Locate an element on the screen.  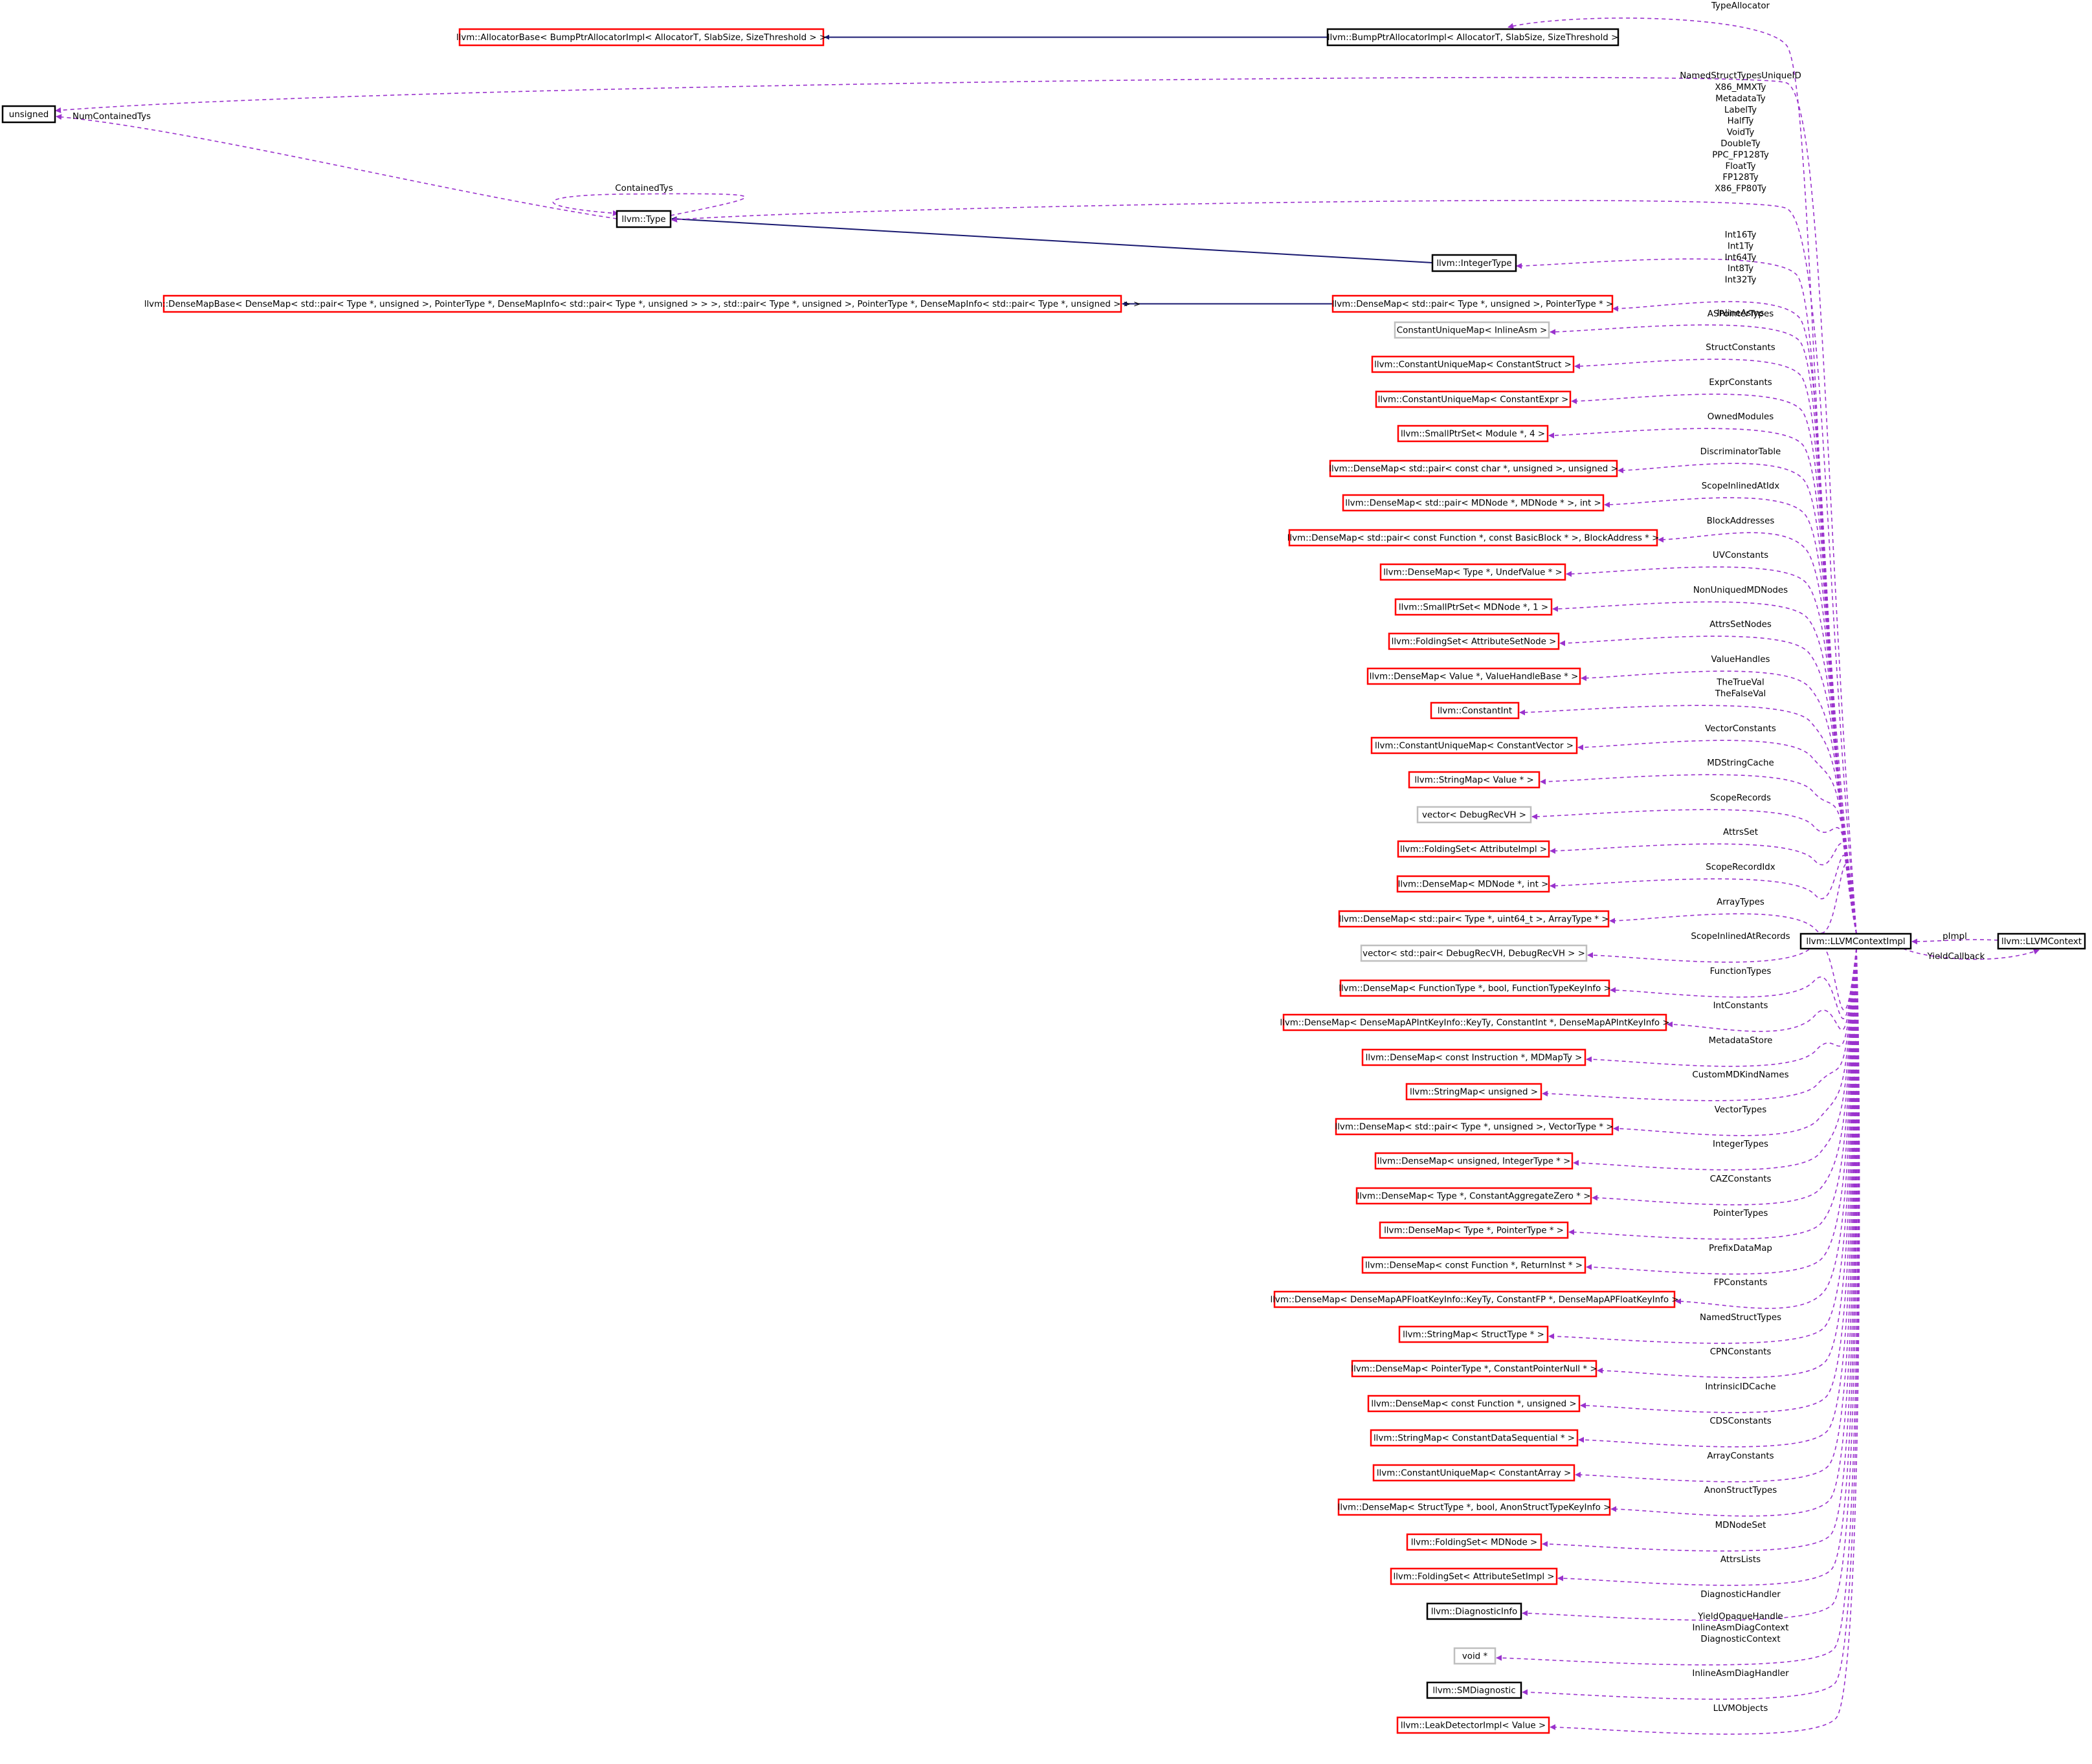
member-edge-n23 is located at coordinates (1703, 888).